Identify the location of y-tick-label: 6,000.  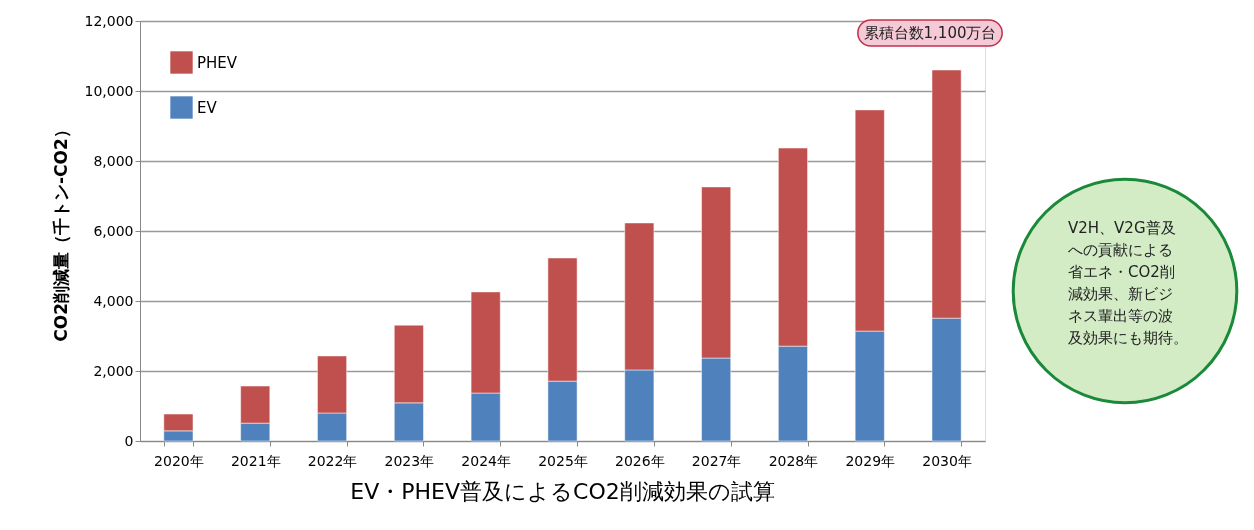
(113, 230).